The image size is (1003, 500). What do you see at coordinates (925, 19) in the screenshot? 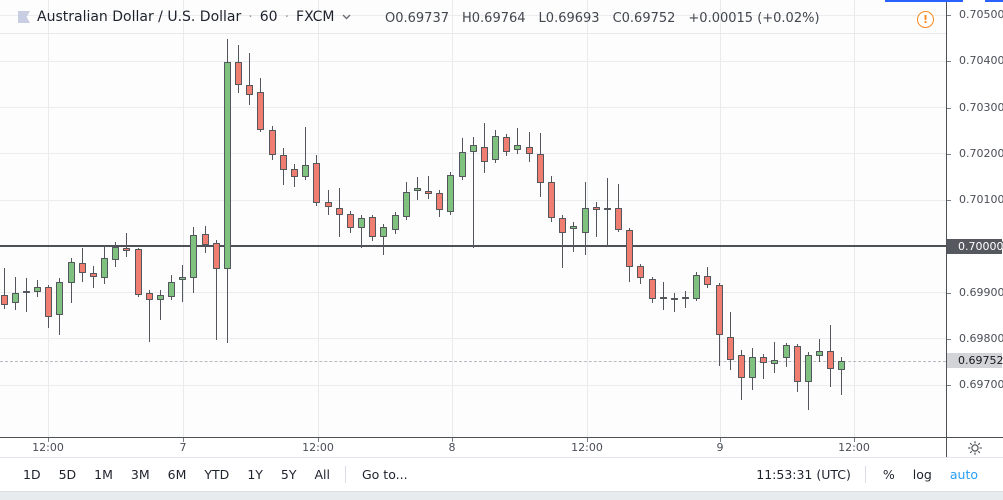
I see `warning-icon: !` at bounding box center [925, 19].